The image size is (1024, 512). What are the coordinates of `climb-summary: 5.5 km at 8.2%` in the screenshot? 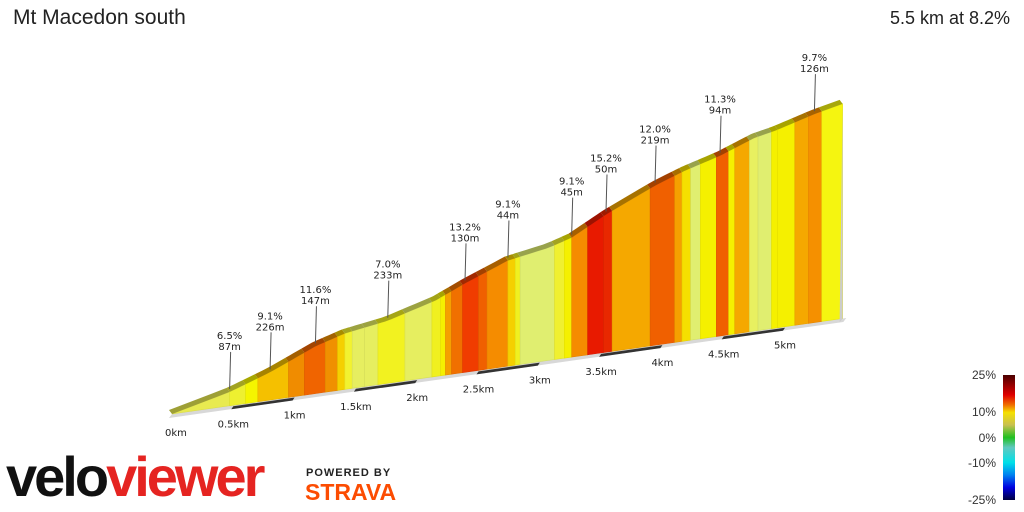 It's located at (949, 18).